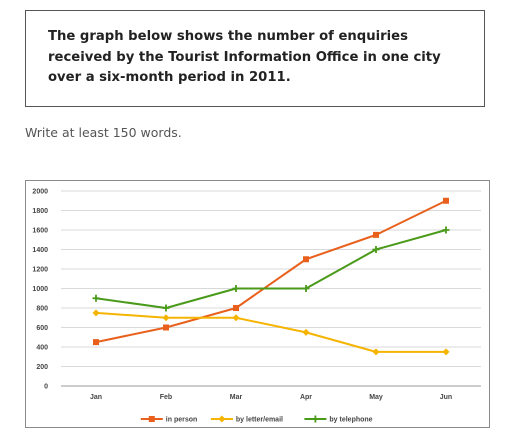  I want to click on series-by-telephone, so click(271, 269).